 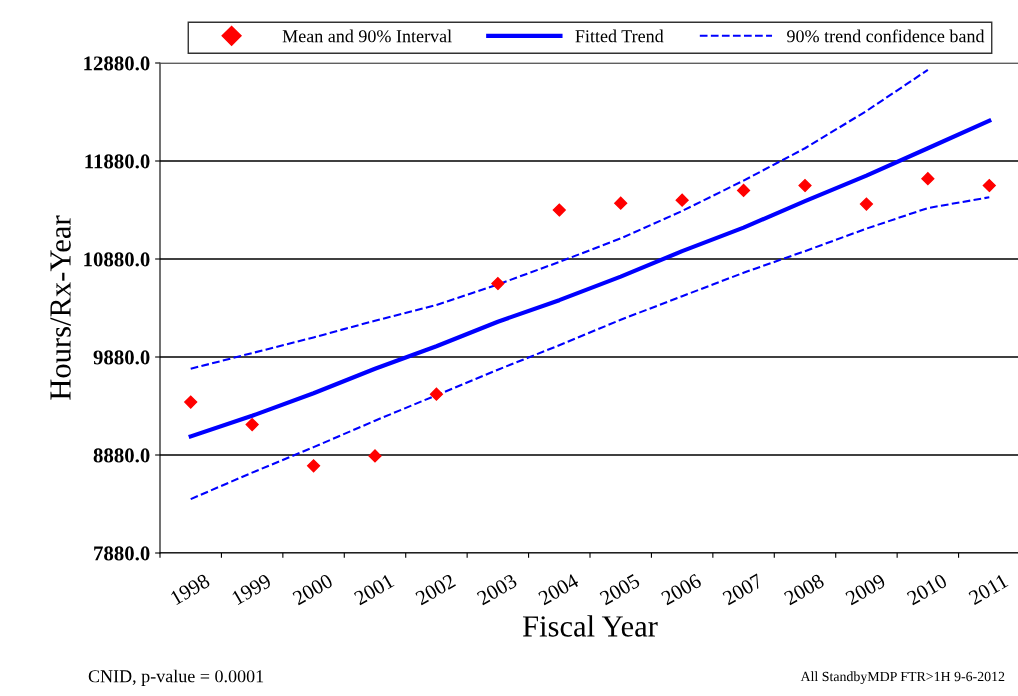 I want to click on x-tick-label: 2009, so click(x=865, y=589).